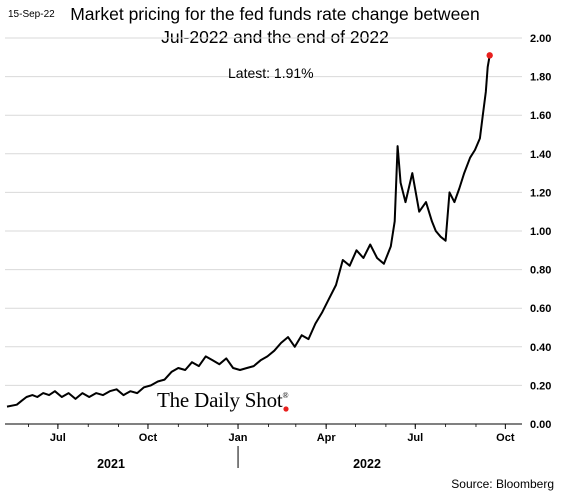  What do you see at coordinates (540, 78) in the screenshot?
I see `y-tick-label: 1.80` at bounding box center [540, 78].